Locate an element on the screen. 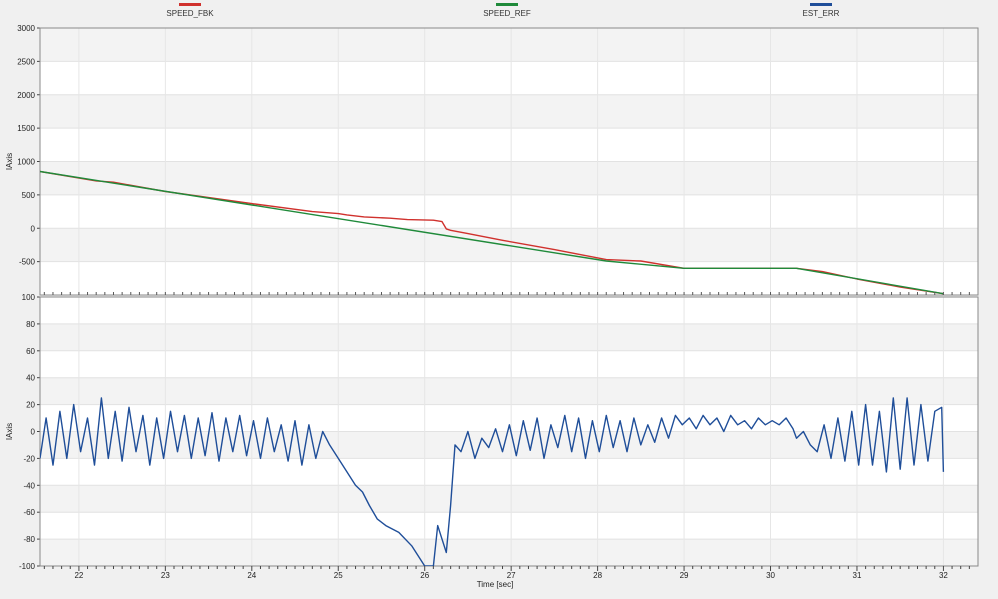 The width and height of the screenshot is (998, 599). x-tick-label: 27 is located at coordinates (511, 575).